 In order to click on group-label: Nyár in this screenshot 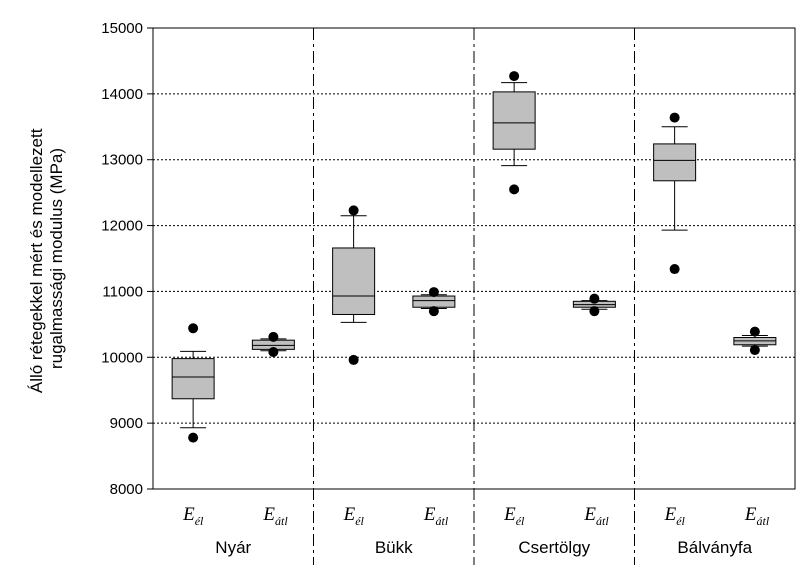, I will do `click(233, 547)`.